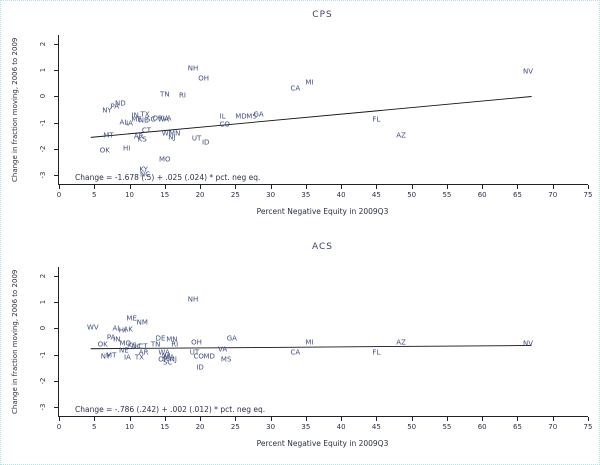 The width and height of the screenshot is (600, 465). Describe the element at coordinates (203, 78) in the screenshot. I see `state-label-OH: OH` at that location.